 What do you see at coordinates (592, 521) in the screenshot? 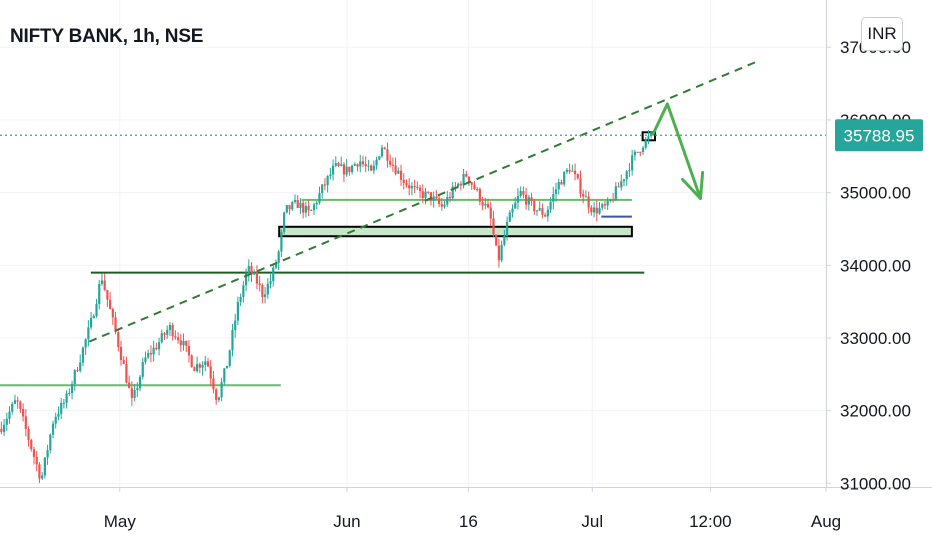
I see `time-tick-label: Jul` at bounding box center [592, 521].